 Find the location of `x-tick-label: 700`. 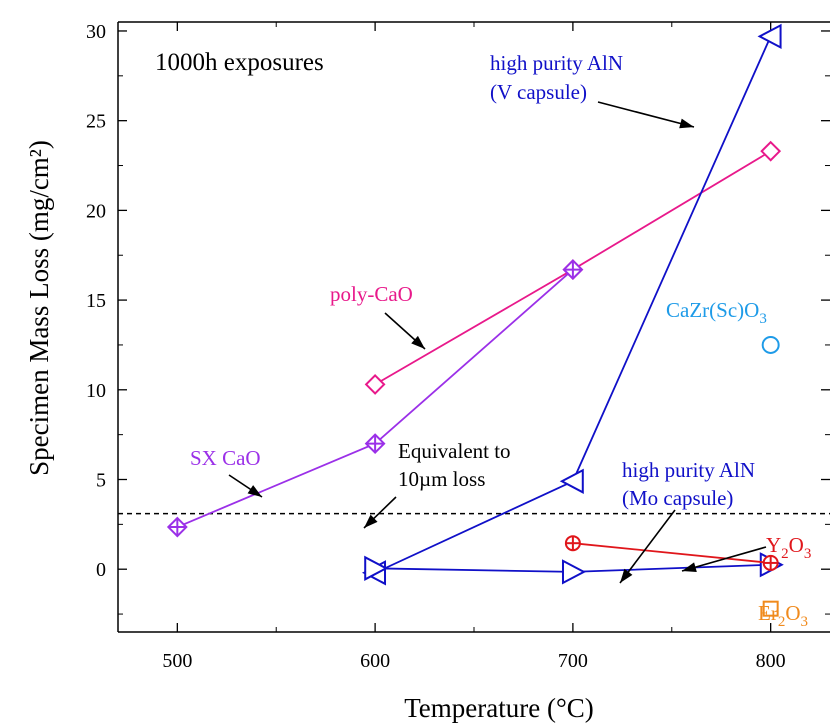

x-tick-label: 700 is located at coordinates (573, 661).